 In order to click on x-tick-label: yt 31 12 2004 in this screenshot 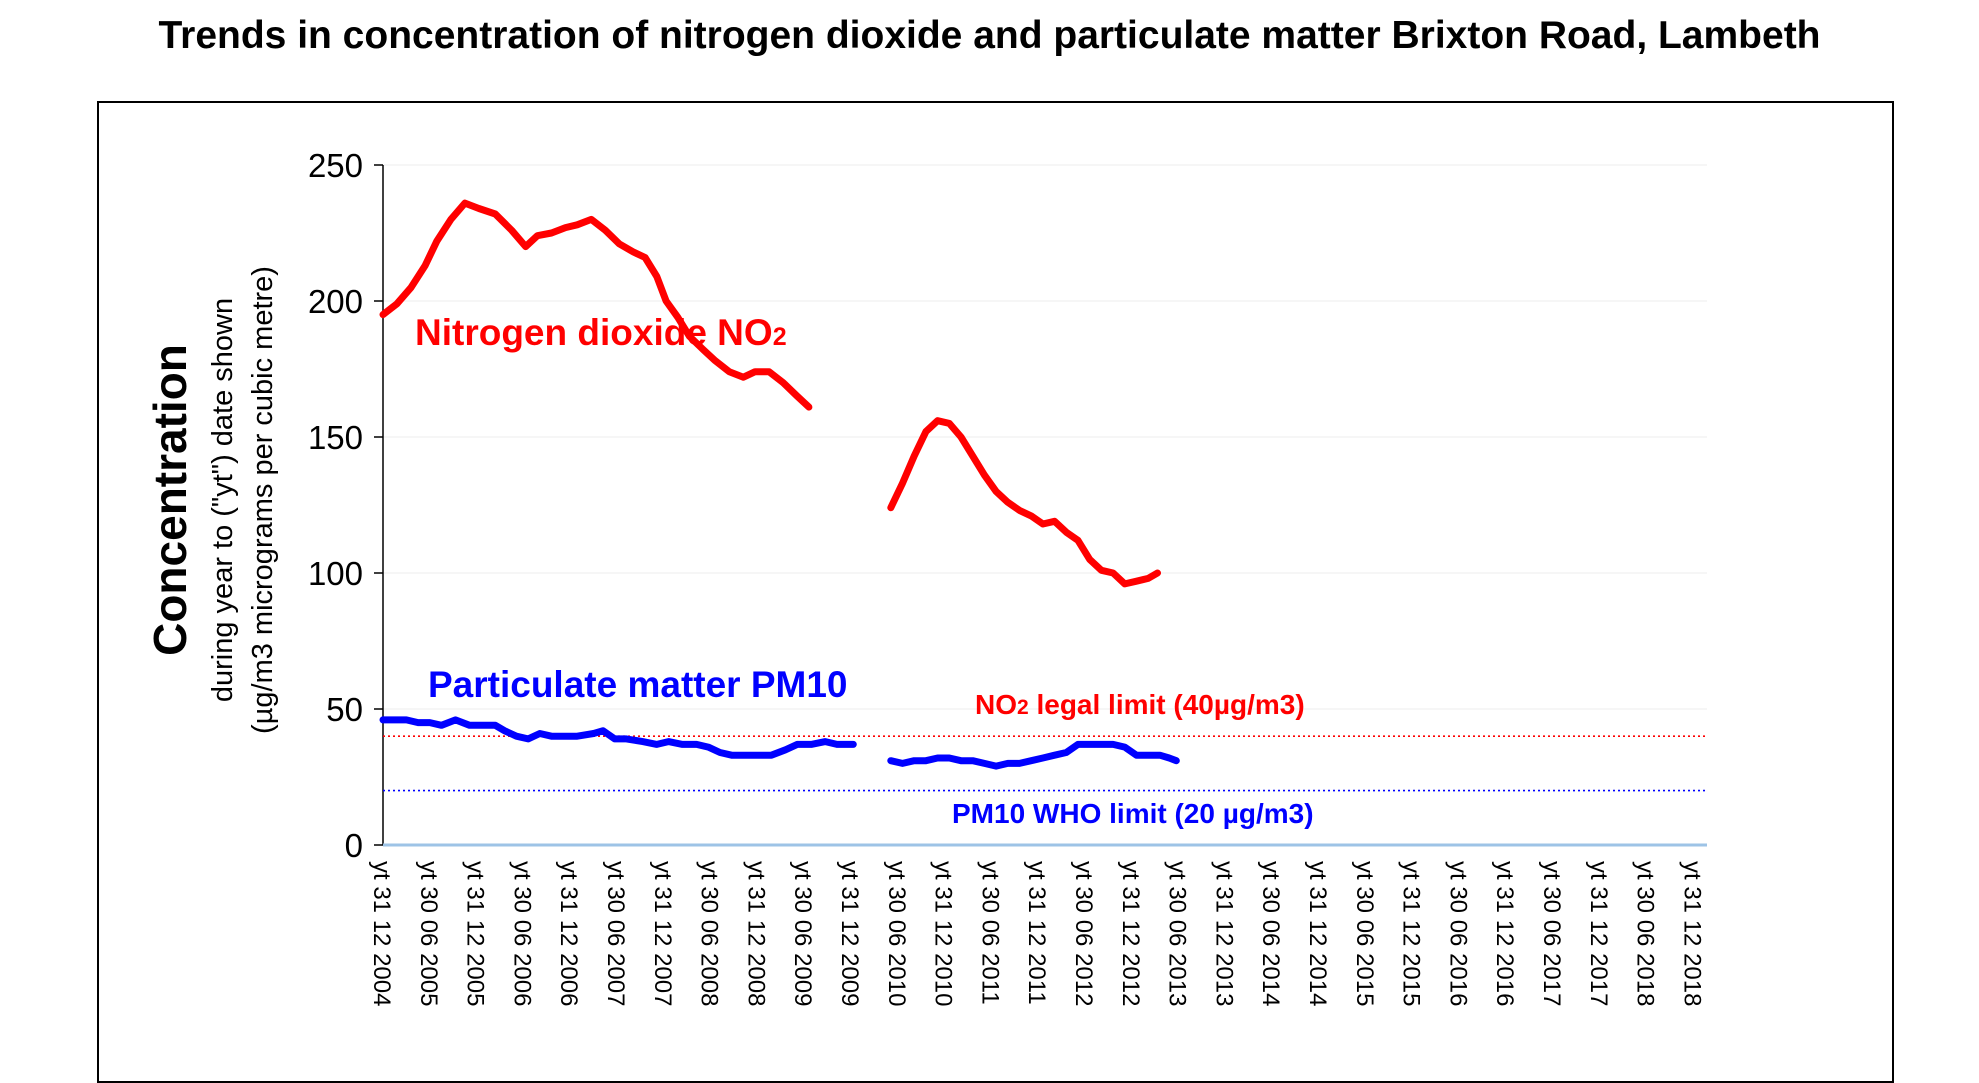, I will do `click(381, 933)`.